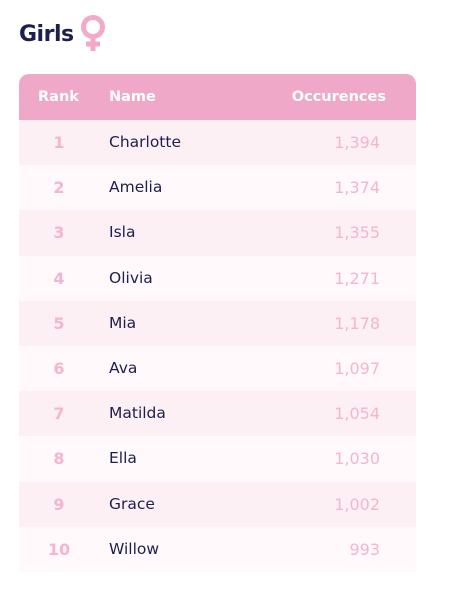 The width and height of the screenshot is (450, 600). Describe the element at coordinates (59, 188) in the screenshot. I see `rank-cell: 2` at that location.